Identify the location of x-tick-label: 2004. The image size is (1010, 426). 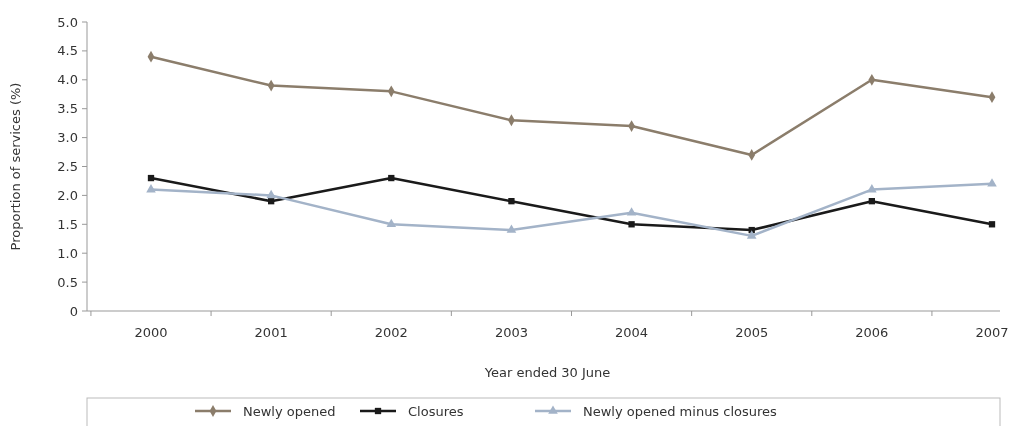
(632, 332).